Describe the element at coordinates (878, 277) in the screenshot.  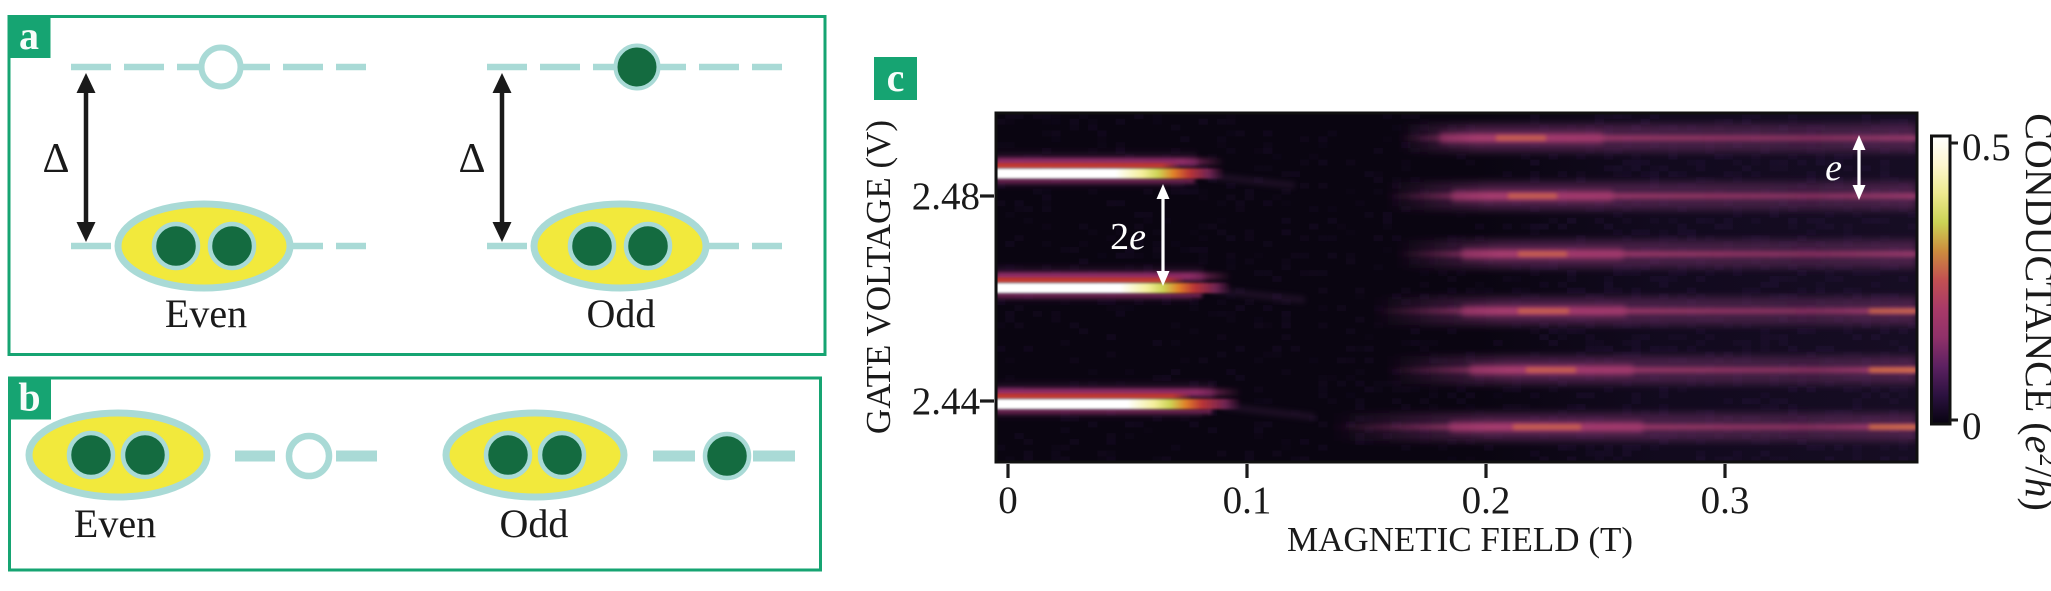
I see `svg-text: GATE VOLTAGE (V)` at that location.